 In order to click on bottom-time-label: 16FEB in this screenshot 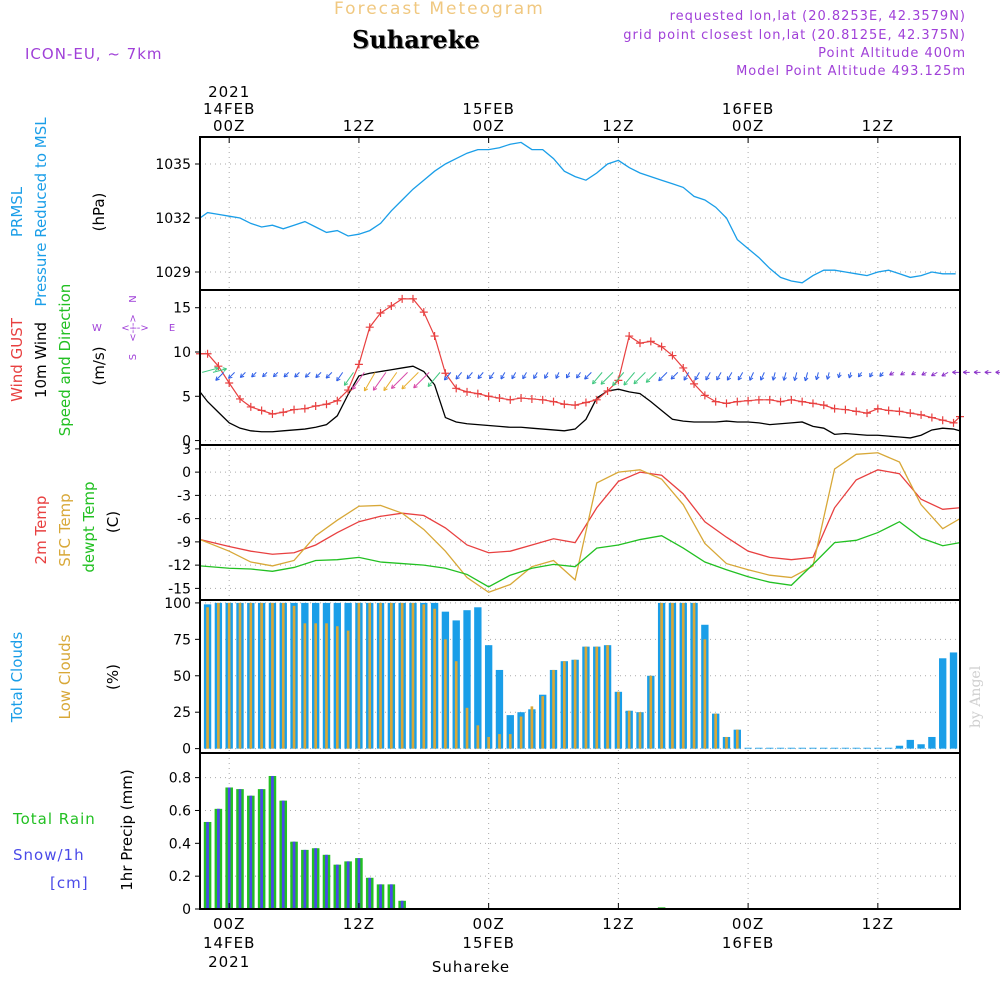, I will do `click(748, 943)`.